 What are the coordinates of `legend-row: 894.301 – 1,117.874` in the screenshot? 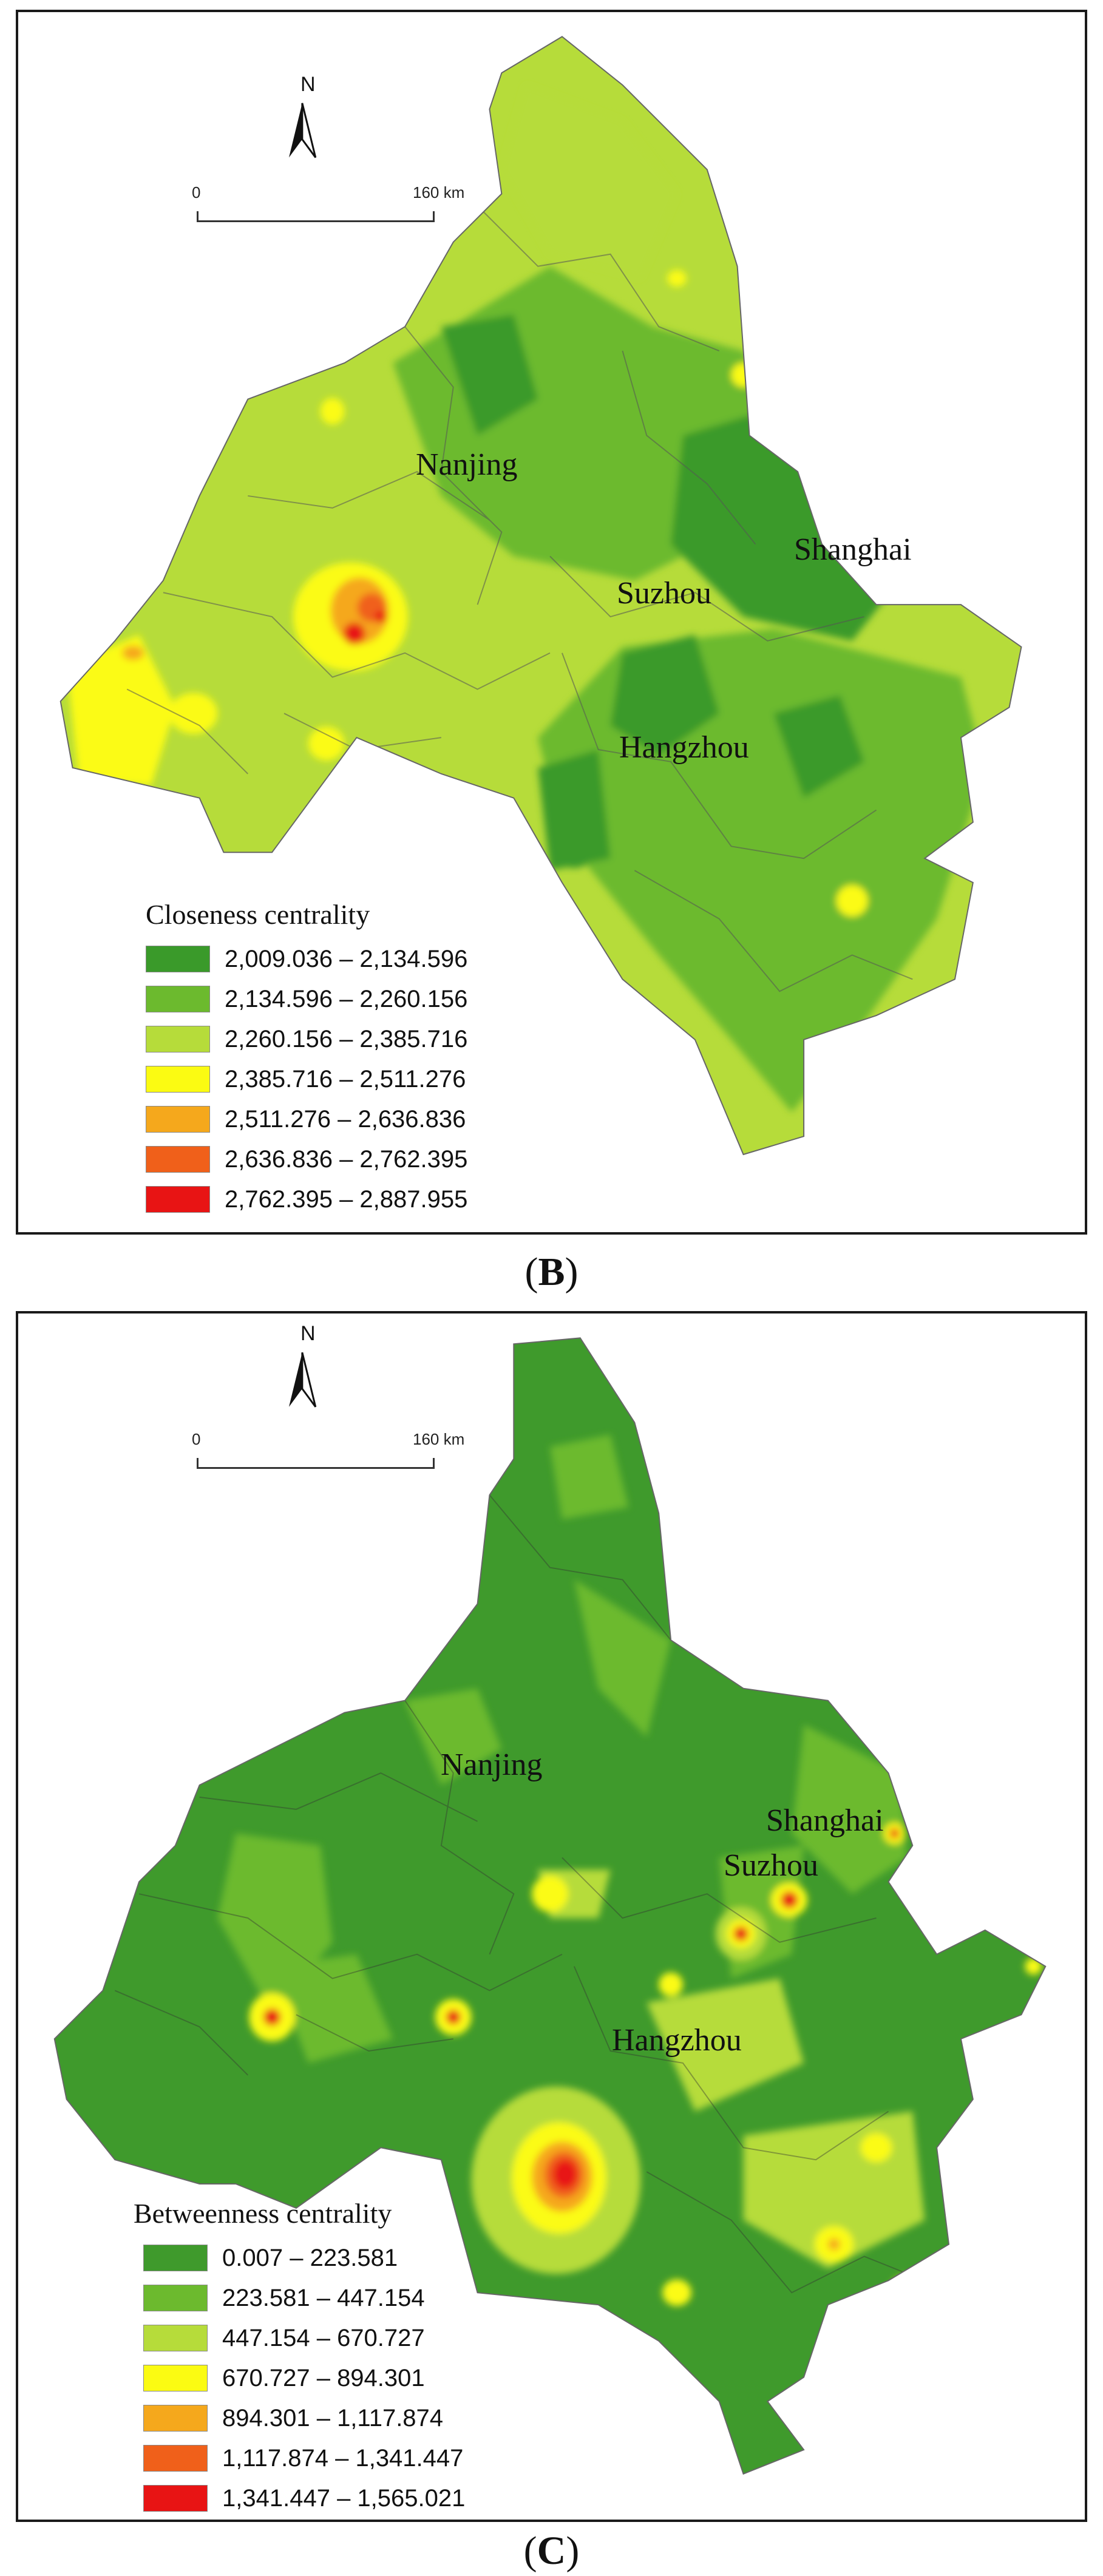 It's located at (304, 2418).